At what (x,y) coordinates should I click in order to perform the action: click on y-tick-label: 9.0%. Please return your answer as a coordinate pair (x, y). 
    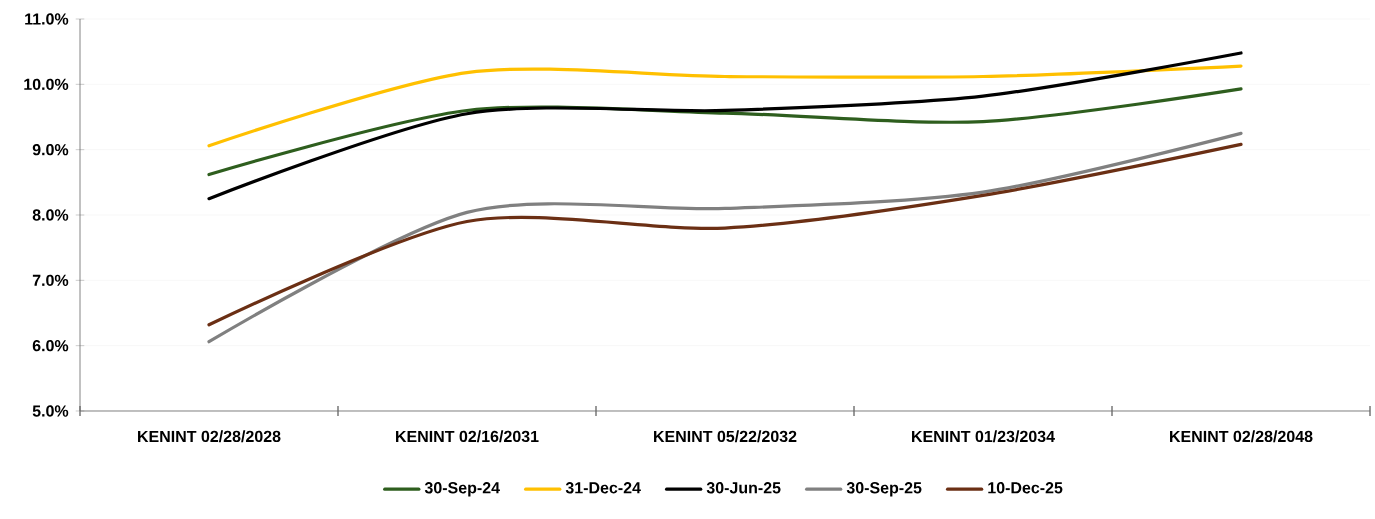
    Looking at the image, I should click on (50, 150).